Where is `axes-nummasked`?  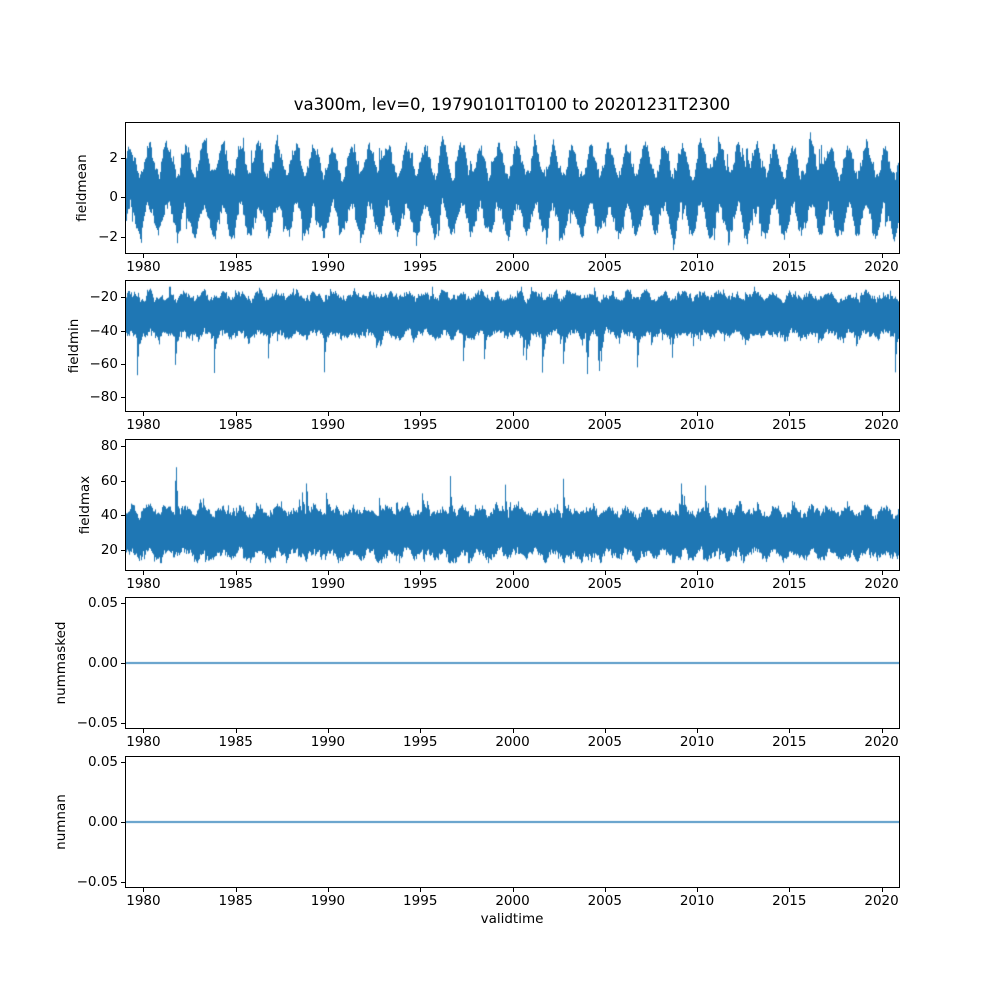 axes-nummasked is located at coordinates (512, 663).